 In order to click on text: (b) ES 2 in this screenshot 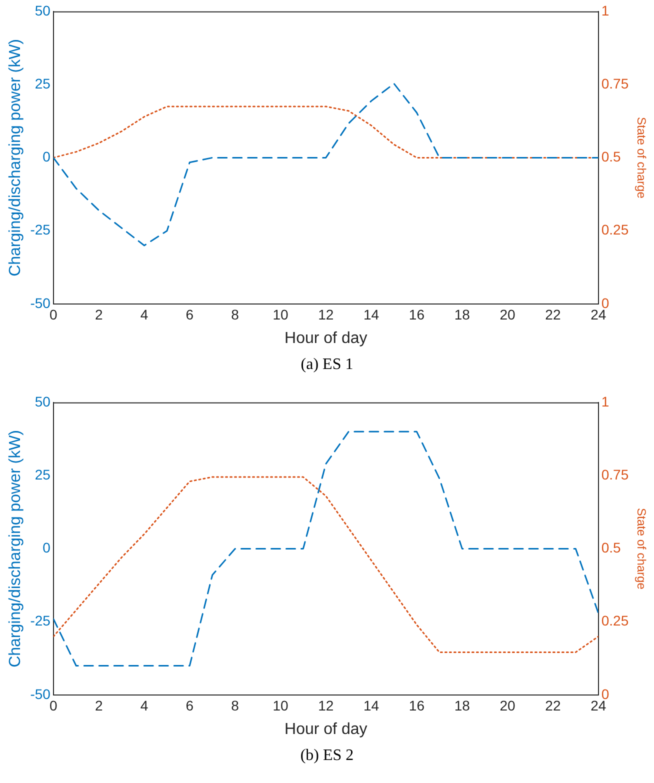, I will do `click(327, 756)`.